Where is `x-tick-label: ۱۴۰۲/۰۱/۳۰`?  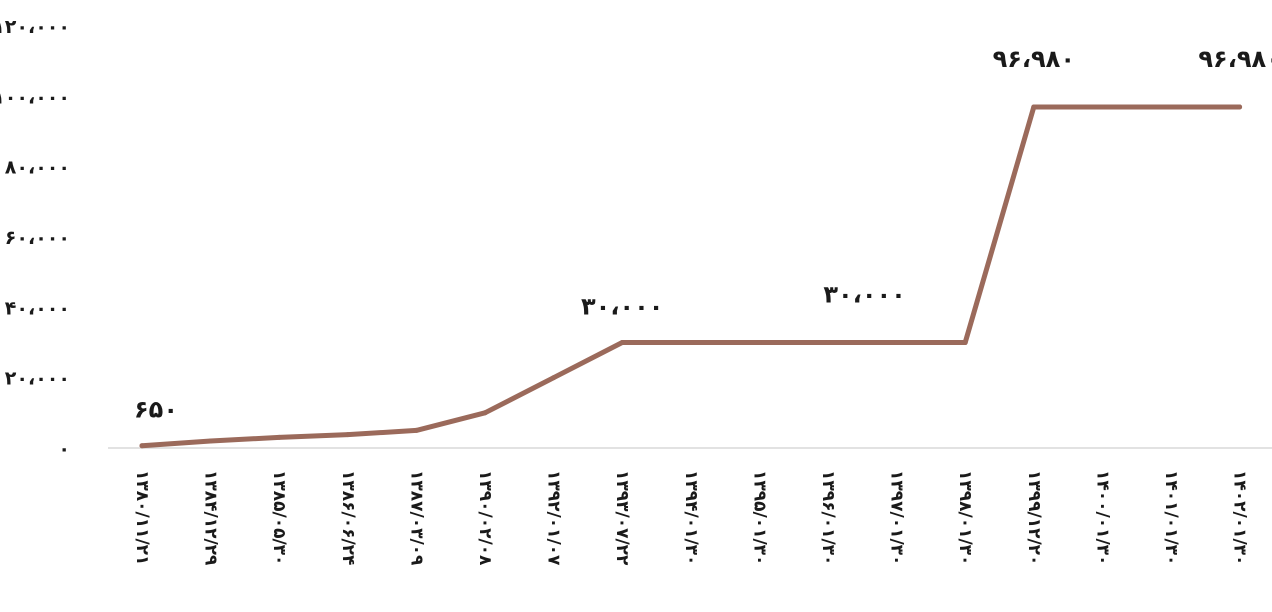 x-tick-label: ۱۴۰۲/۰۱/۳۰ is located at coordinates (1240, 517).